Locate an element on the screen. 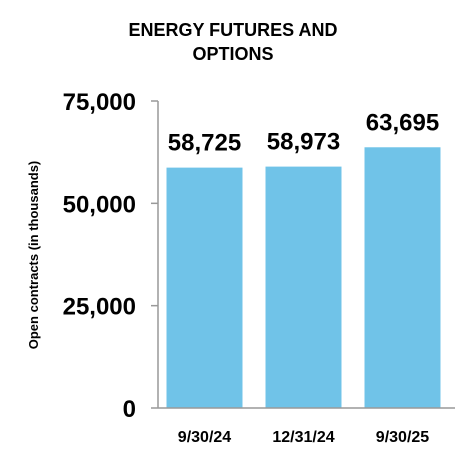 The width and height of the screenshot is (466, 466). y-tick-label: 25,000 is located at coordinates (99, 307).